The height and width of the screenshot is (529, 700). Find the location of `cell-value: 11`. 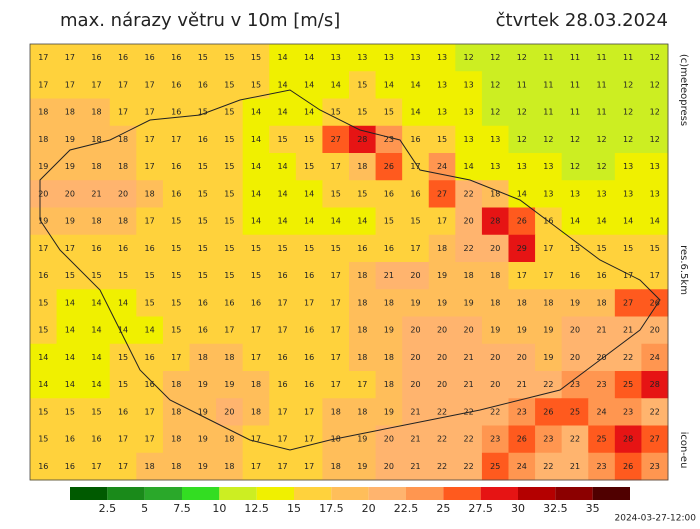

cell-value: 11 is located at coordinates (575, 112).